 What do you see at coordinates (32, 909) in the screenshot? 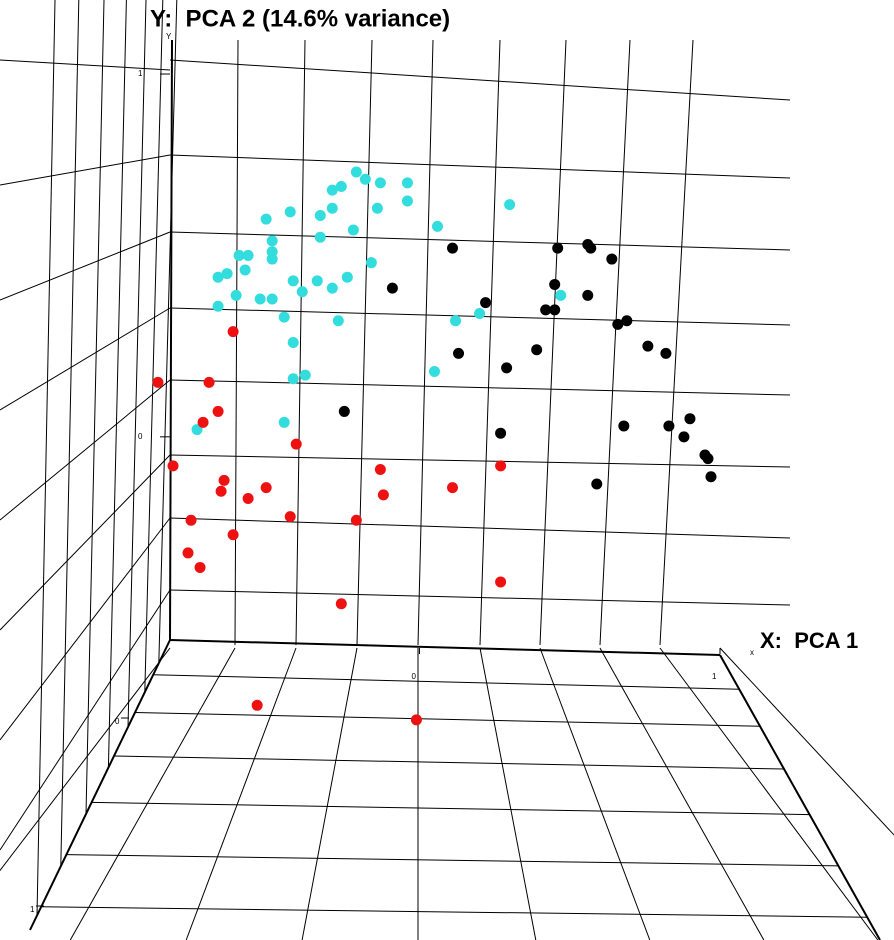
I see `z-tick-label: 1` at bounding box center [32, 909].